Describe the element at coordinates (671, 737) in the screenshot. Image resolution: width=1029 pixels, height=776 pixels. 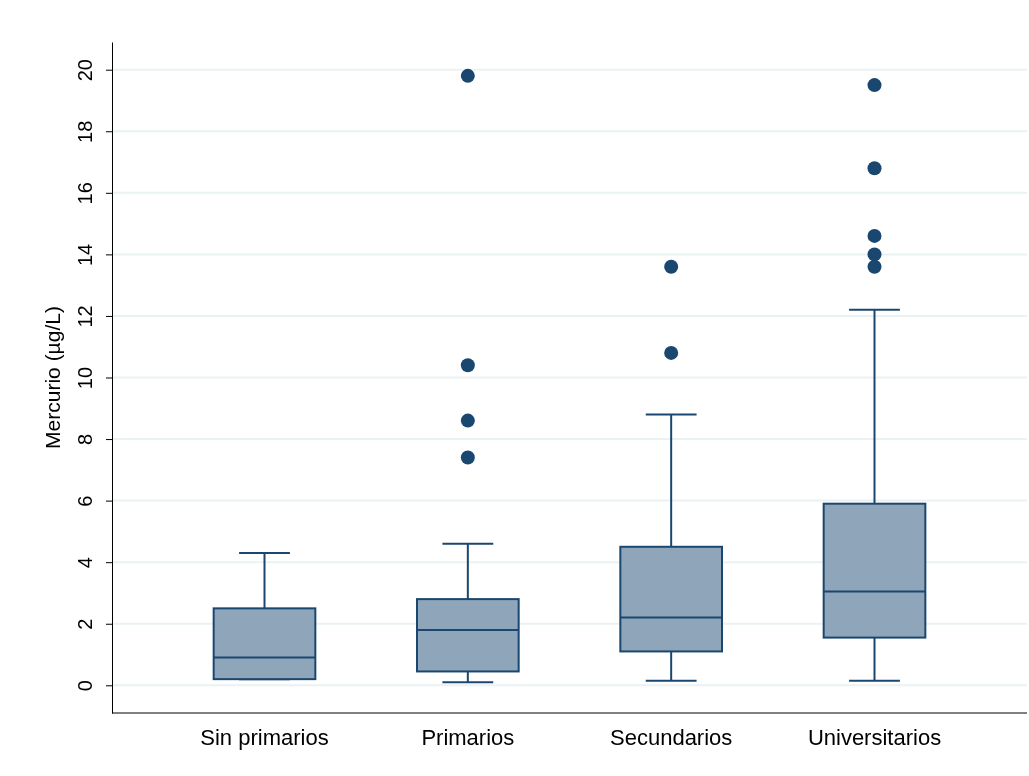
I see `x-tick-label: Secundarios` at that location.